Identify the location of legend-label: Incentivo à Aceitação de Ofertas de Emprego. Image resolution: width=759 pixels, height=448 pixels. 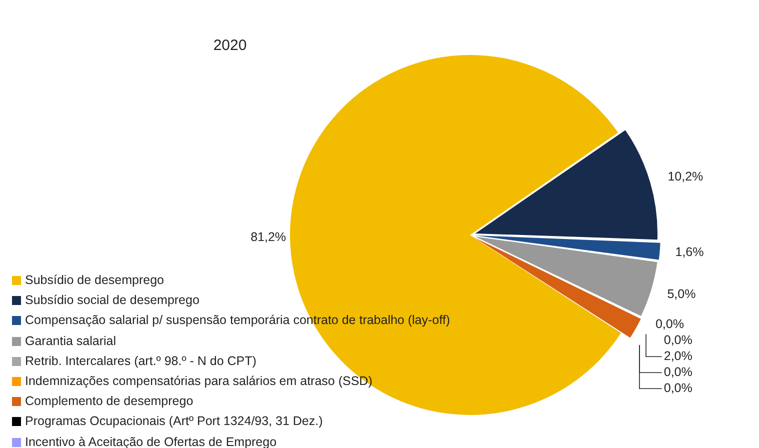
(151, 441).